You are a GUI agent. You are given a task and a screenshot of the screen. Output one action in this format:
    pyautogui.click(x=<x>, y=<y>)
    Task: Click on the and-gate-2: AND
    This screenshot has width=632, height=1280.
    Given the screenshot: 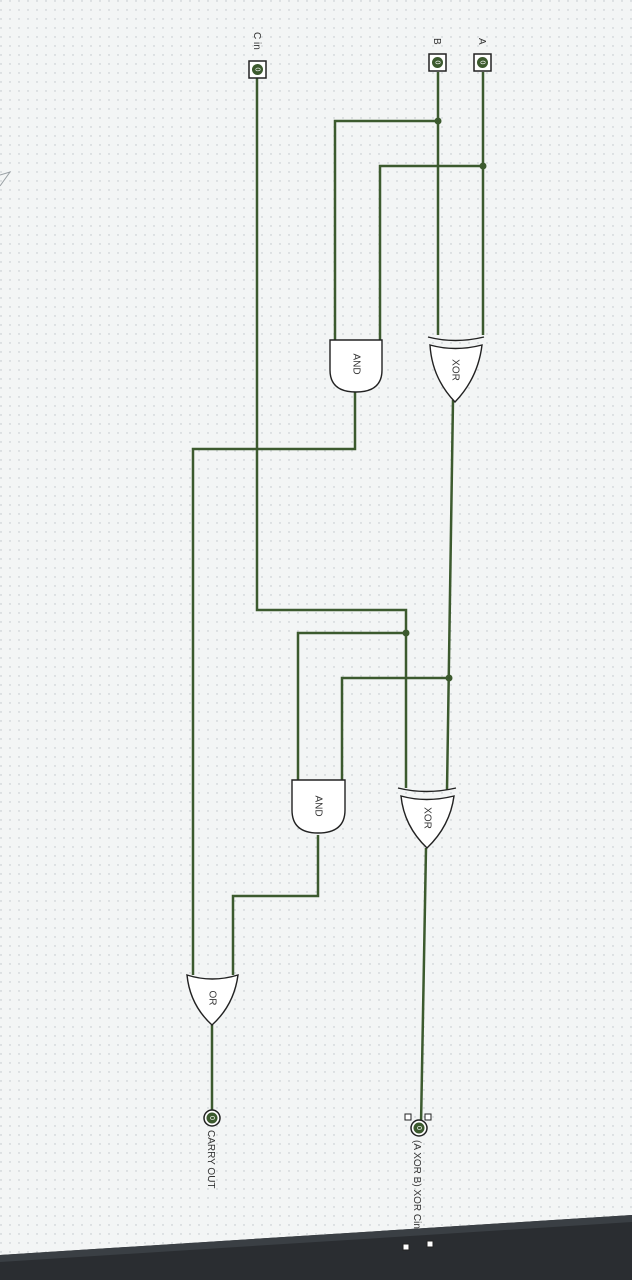 What is the action you would take?
    pyautogui.click(x=318, y=806)
    